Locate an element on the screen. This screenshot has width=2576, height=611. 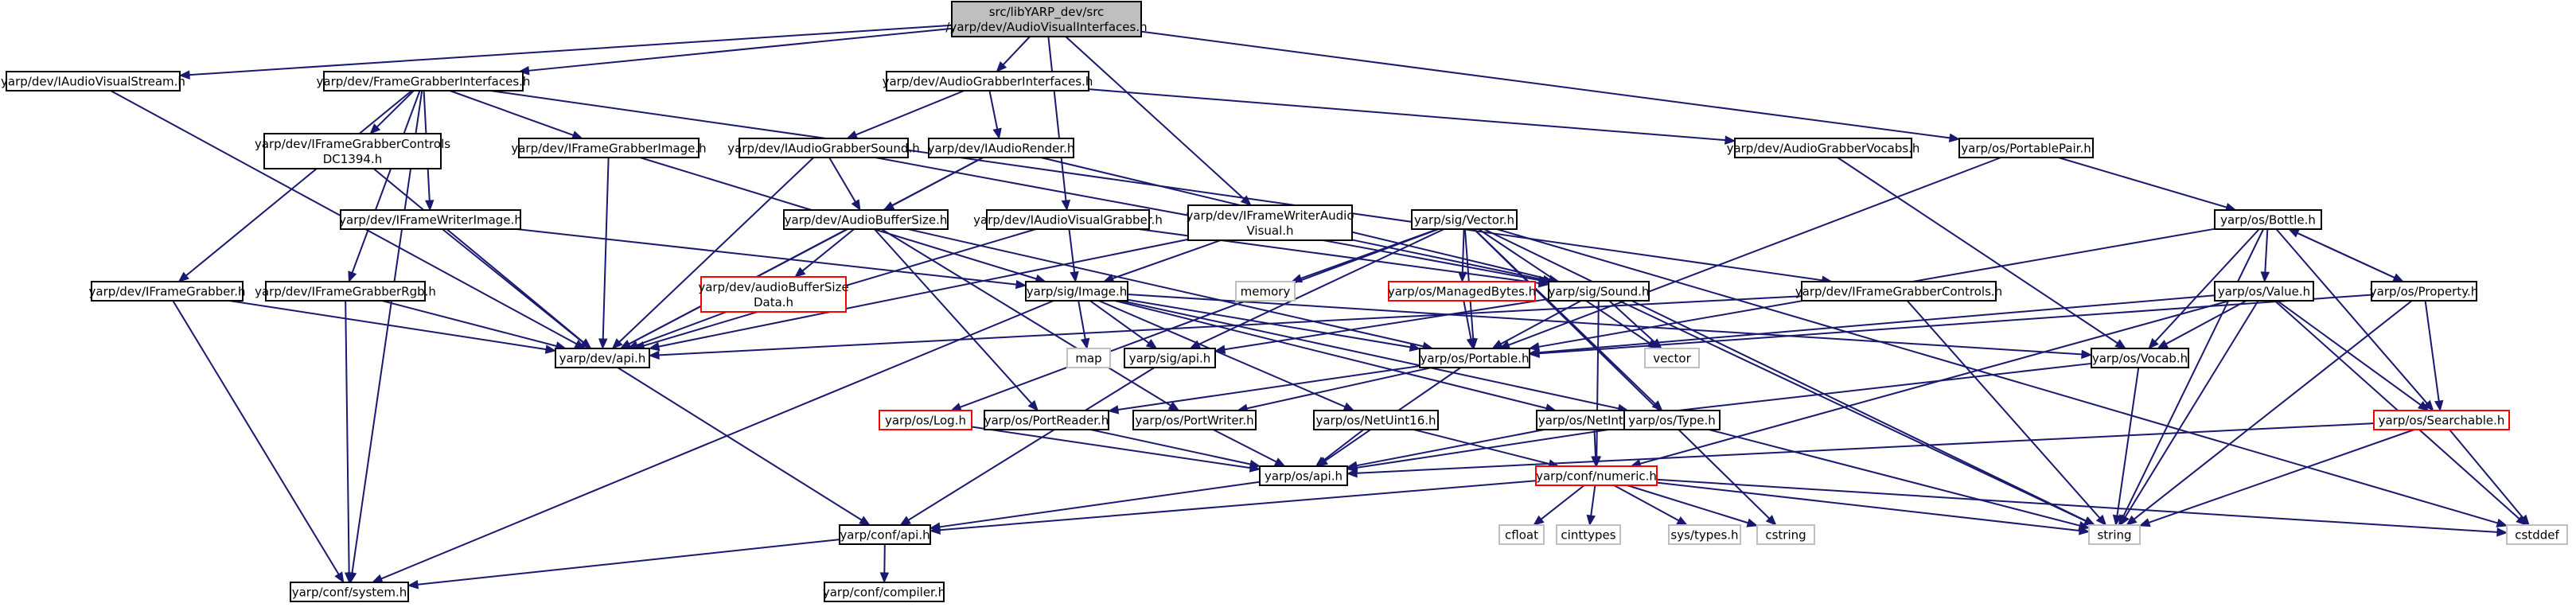
node-fgimage: yarp/dev/IFrameGrabberImage.h is located at coordinates (609, 148).